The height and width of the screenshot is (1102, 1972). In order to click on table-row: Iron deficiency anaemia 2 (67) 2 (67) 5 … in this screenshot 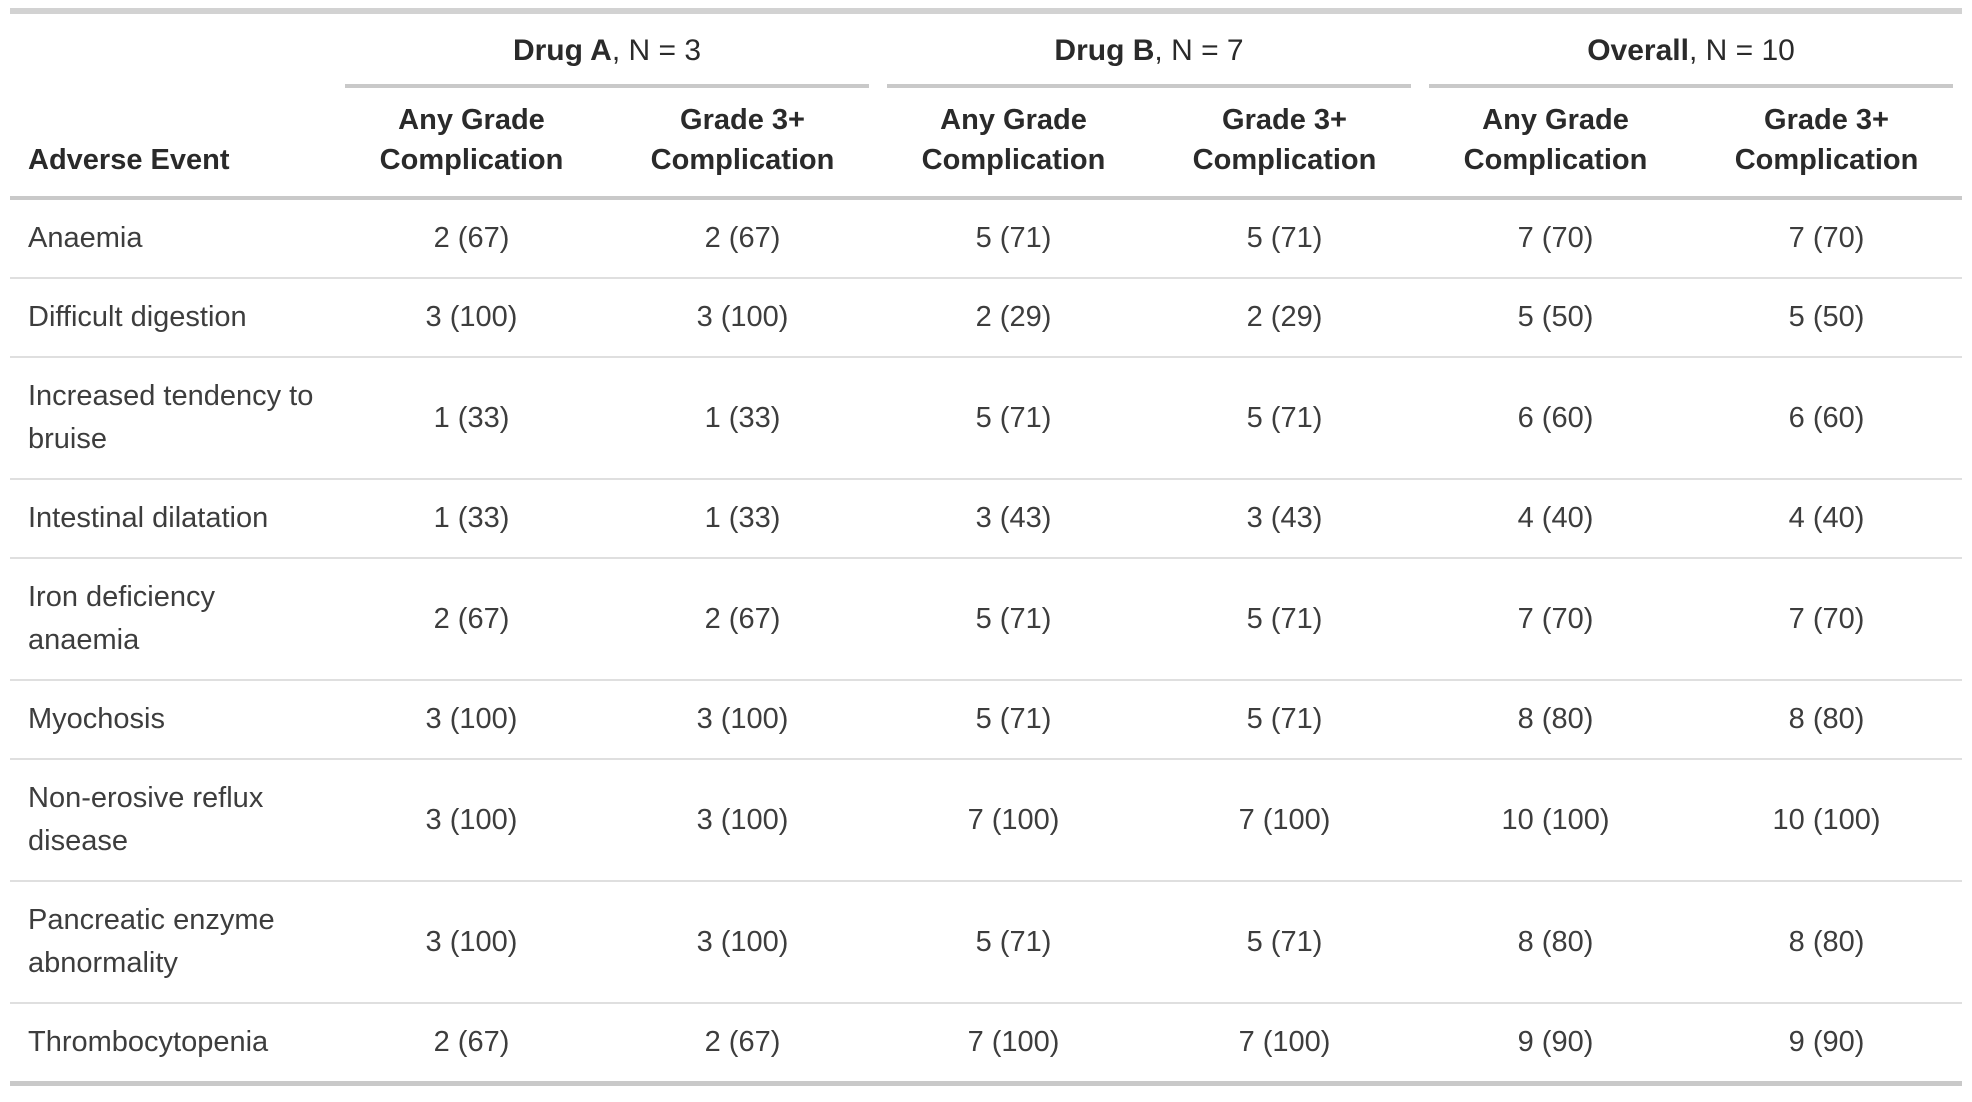, I will do `click(986, 619)`.